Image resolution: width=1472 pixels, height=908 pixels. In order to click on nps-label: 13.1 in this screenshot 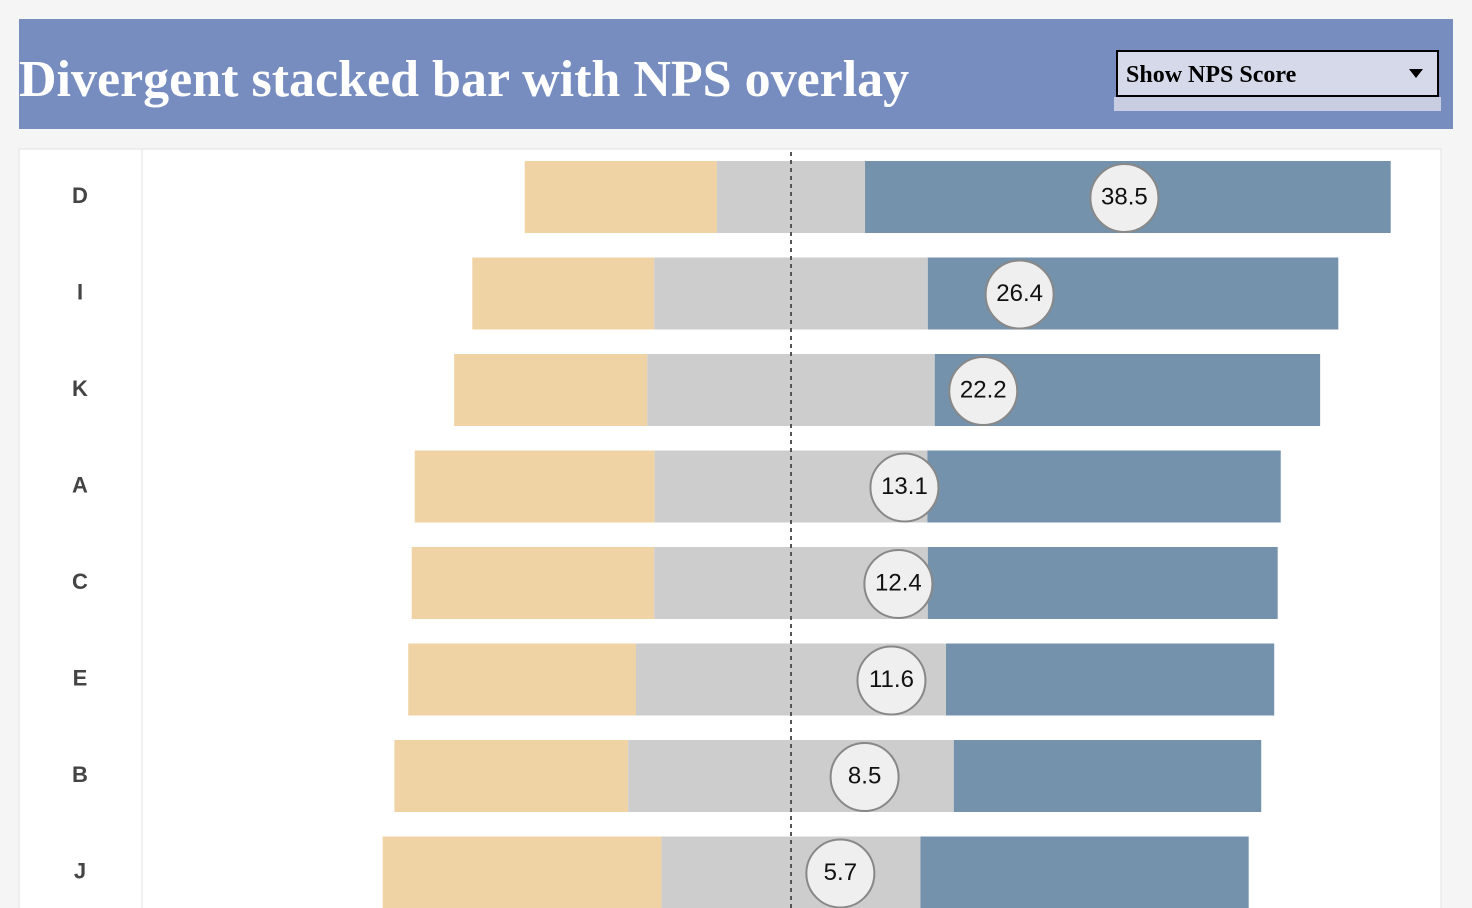, I will do `click(904, 486)`.